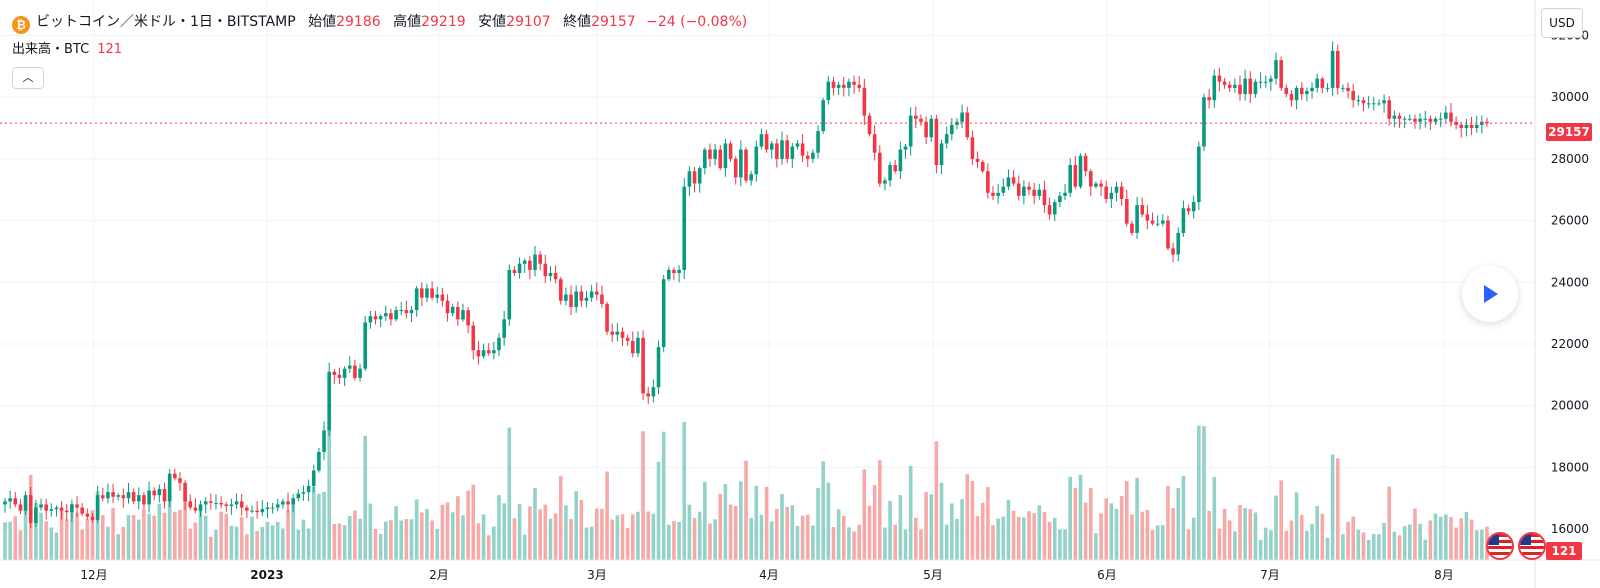 The height and width of the screenshot is (588, 1600). Describe the element at coordinates (28, 78) in the screenshot. I see `collapse-legend-button: ︿` at that location.